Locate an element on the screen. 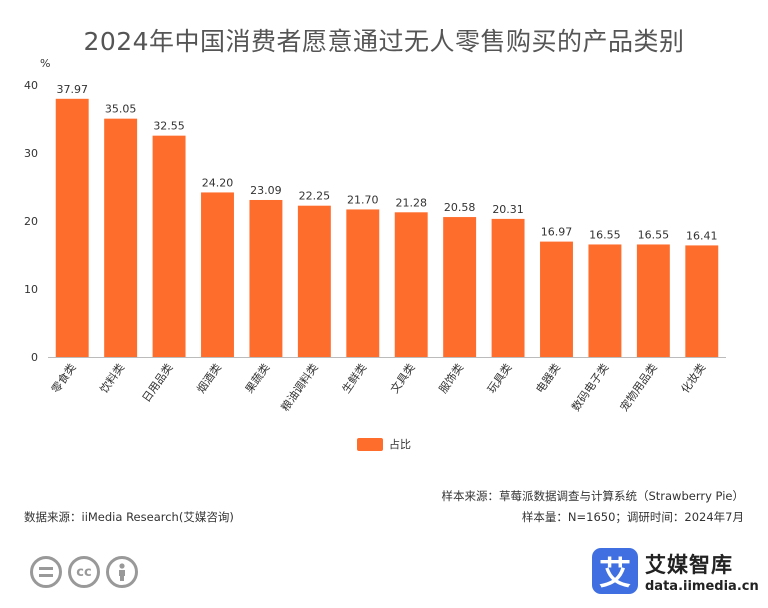 The width and height of the screenshot is (768, 608). x-tick-label: 粮油调料类 is located at coordinates (299, 387).